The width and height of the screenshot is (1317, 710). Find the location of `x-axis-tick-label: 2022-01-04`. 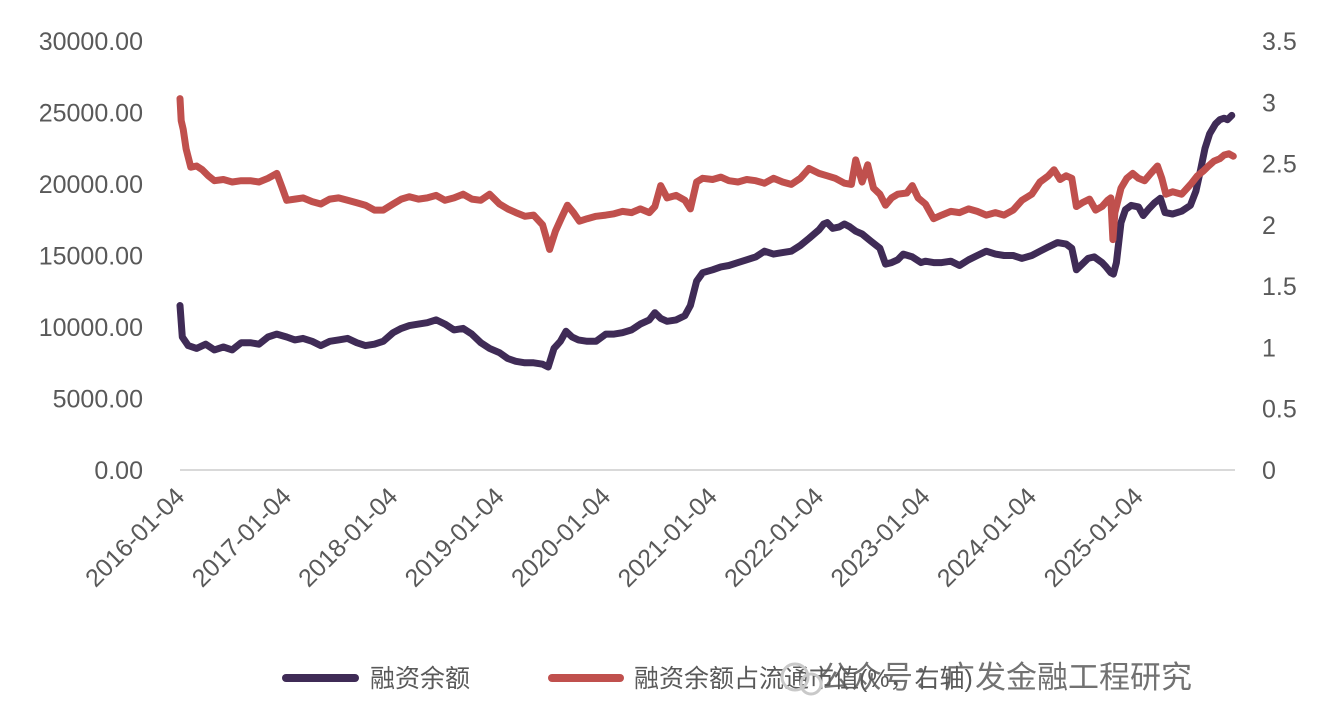

x-axis-tick-label: 2022-01-04 is located at coordinates (774, 537).